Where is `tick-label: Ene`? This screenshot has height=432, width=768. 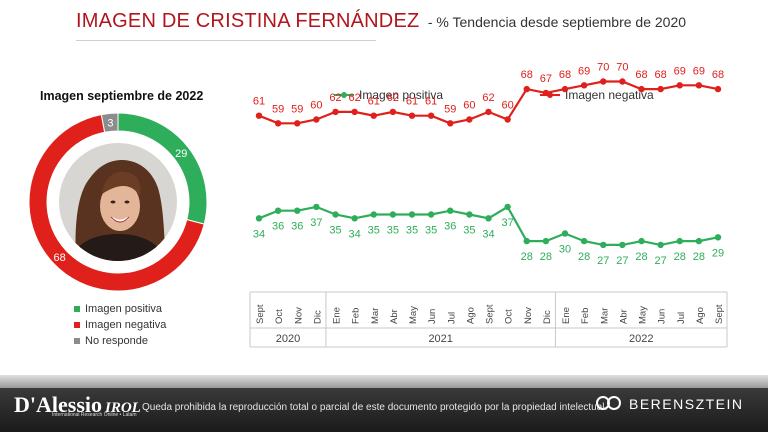 tick-label: Ene is located at coordinates (337, 315).